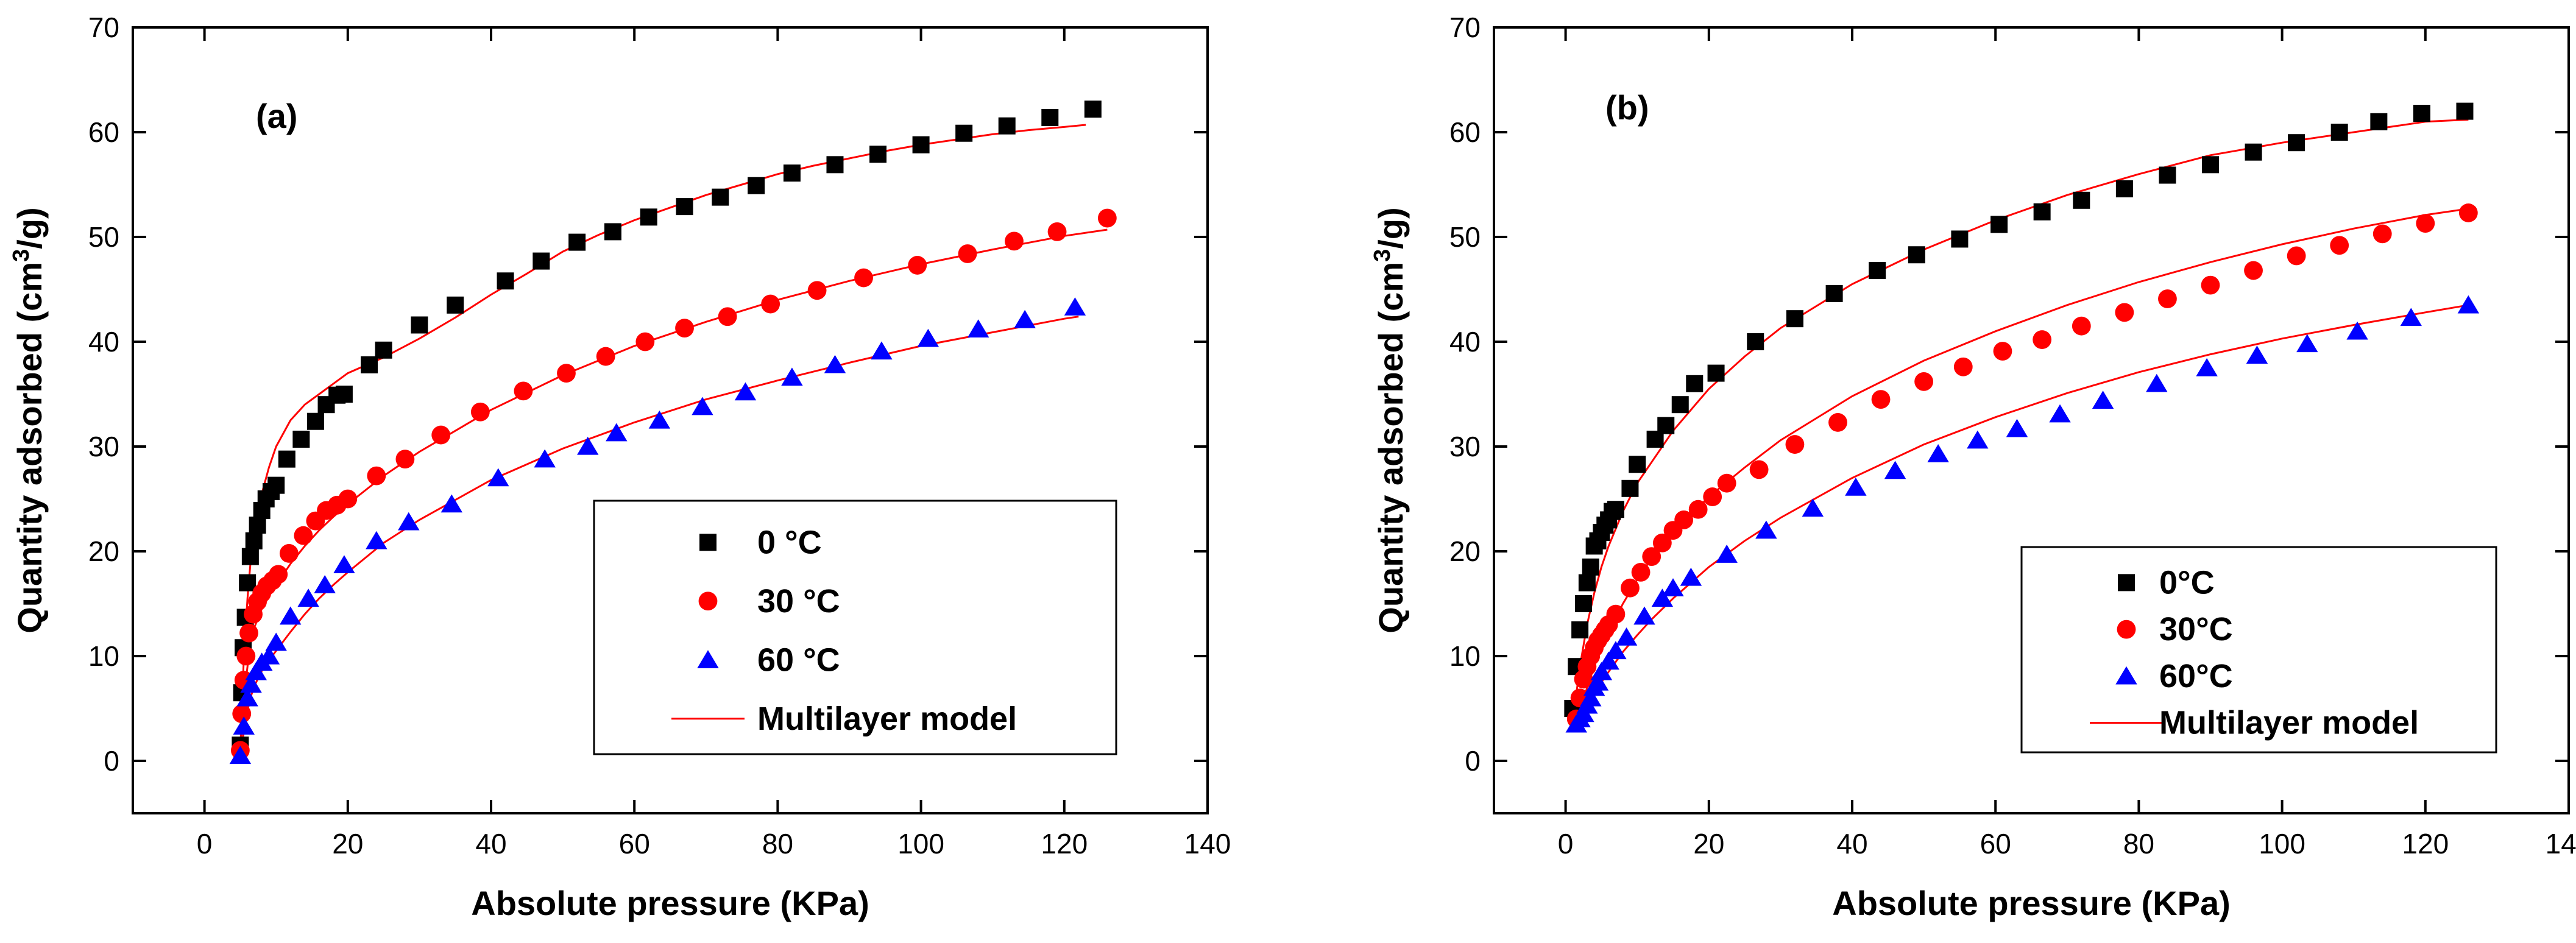 The height and width of the screenshot is (943, 2576). Describe the element at coordinates (1465, 447) in the screenshot. I see `y-tick-label: 30` at that location.